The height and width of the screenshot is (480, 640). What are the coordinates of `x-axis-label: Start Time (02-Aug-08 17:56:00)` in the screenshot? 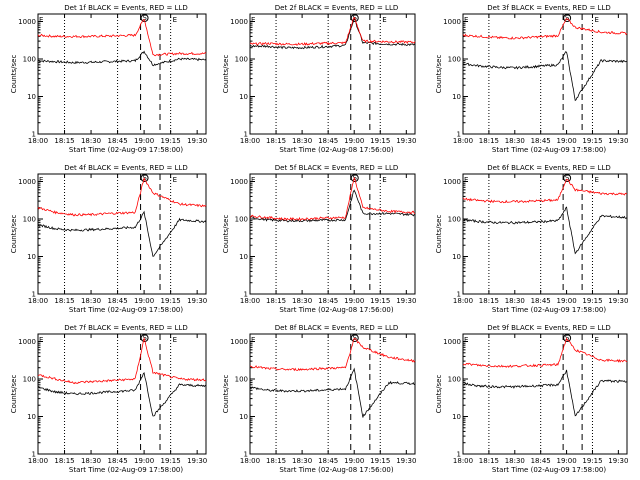 It's located at (336, 150).